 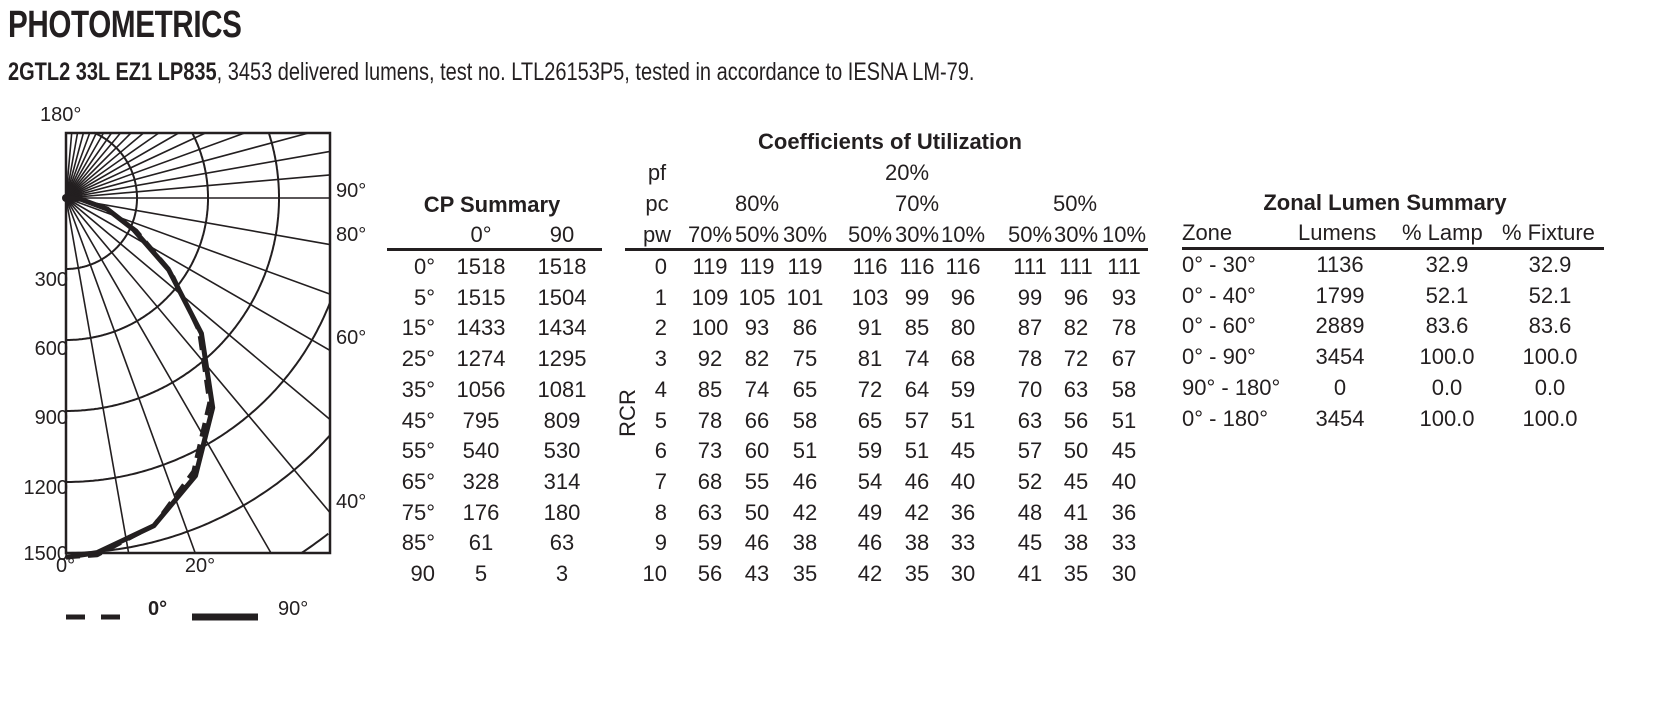 What do you see at coordinates (757, 297) in the screenshot?
I see `cu-cell: 105` at bounding box center [757, 297].